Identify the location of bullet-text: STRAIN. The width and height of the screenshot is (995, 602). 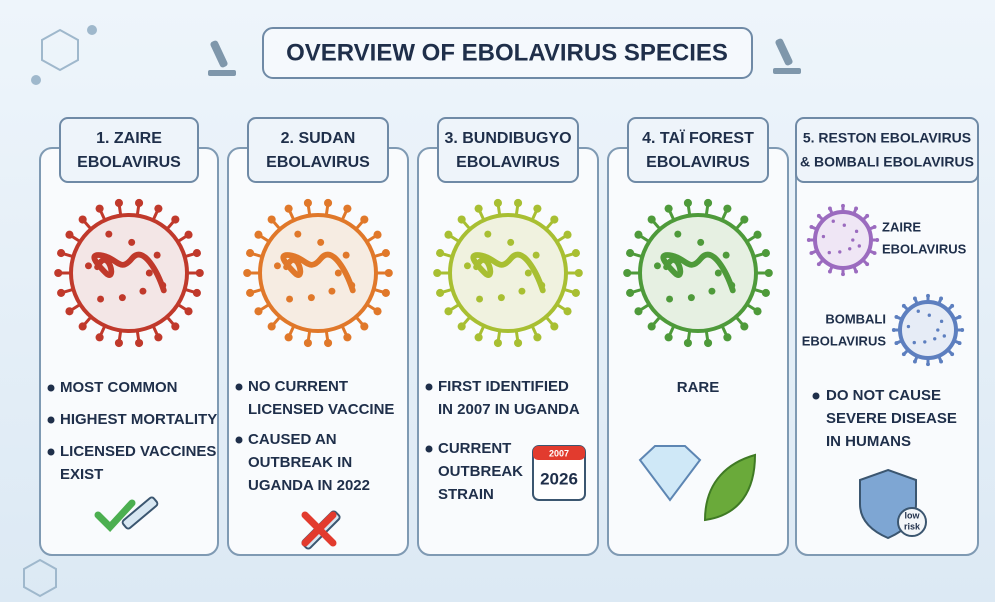
(466, 494).